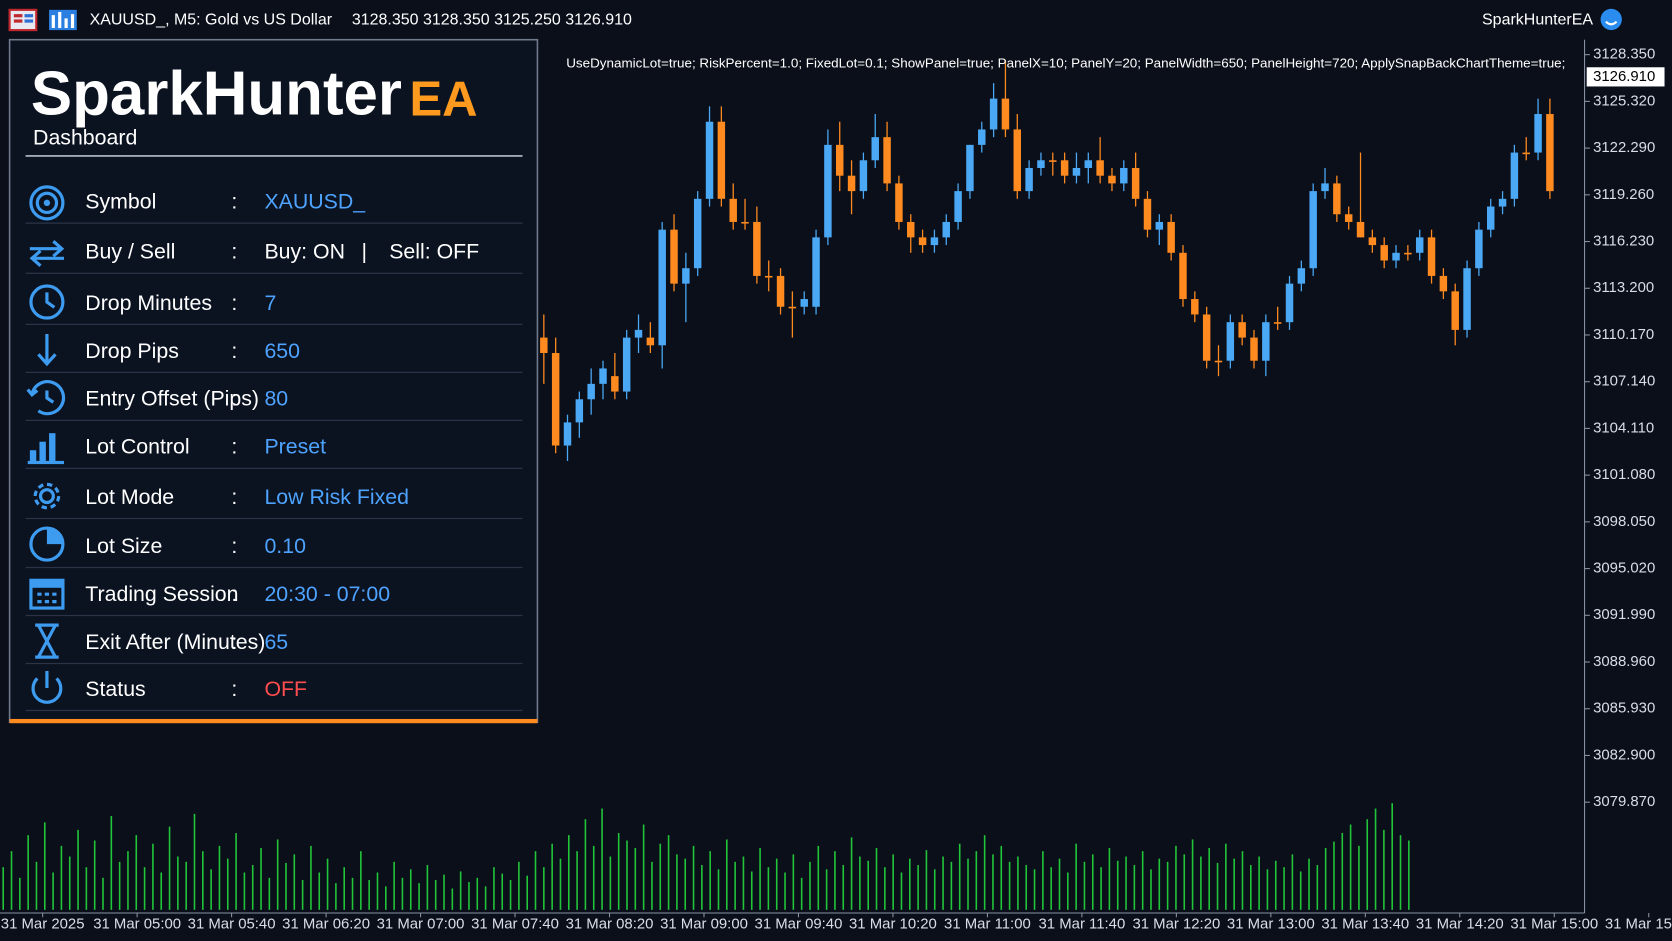 Image resolution: width=1672 pixels, height=941 pixels. I want to click on x-tick-label: 31 Mar 15:40, so click(1638, 924).